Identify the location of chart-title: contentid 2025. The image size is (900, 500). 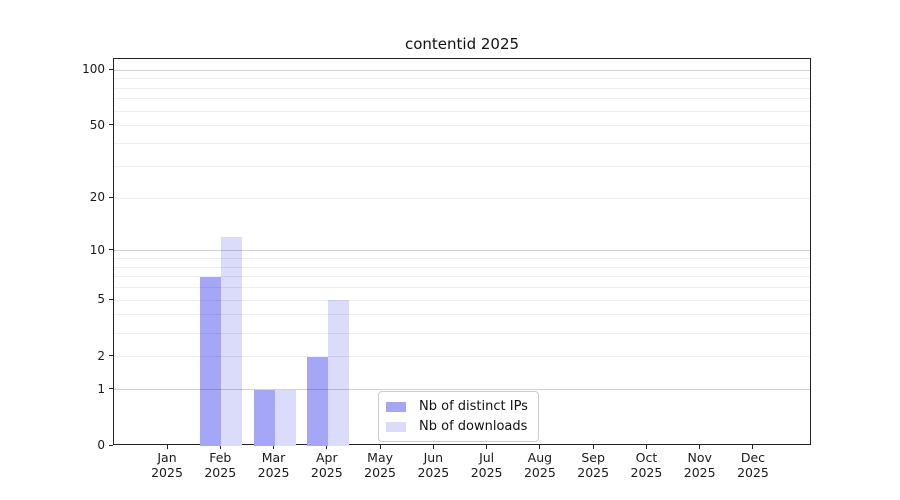
(462, 44).